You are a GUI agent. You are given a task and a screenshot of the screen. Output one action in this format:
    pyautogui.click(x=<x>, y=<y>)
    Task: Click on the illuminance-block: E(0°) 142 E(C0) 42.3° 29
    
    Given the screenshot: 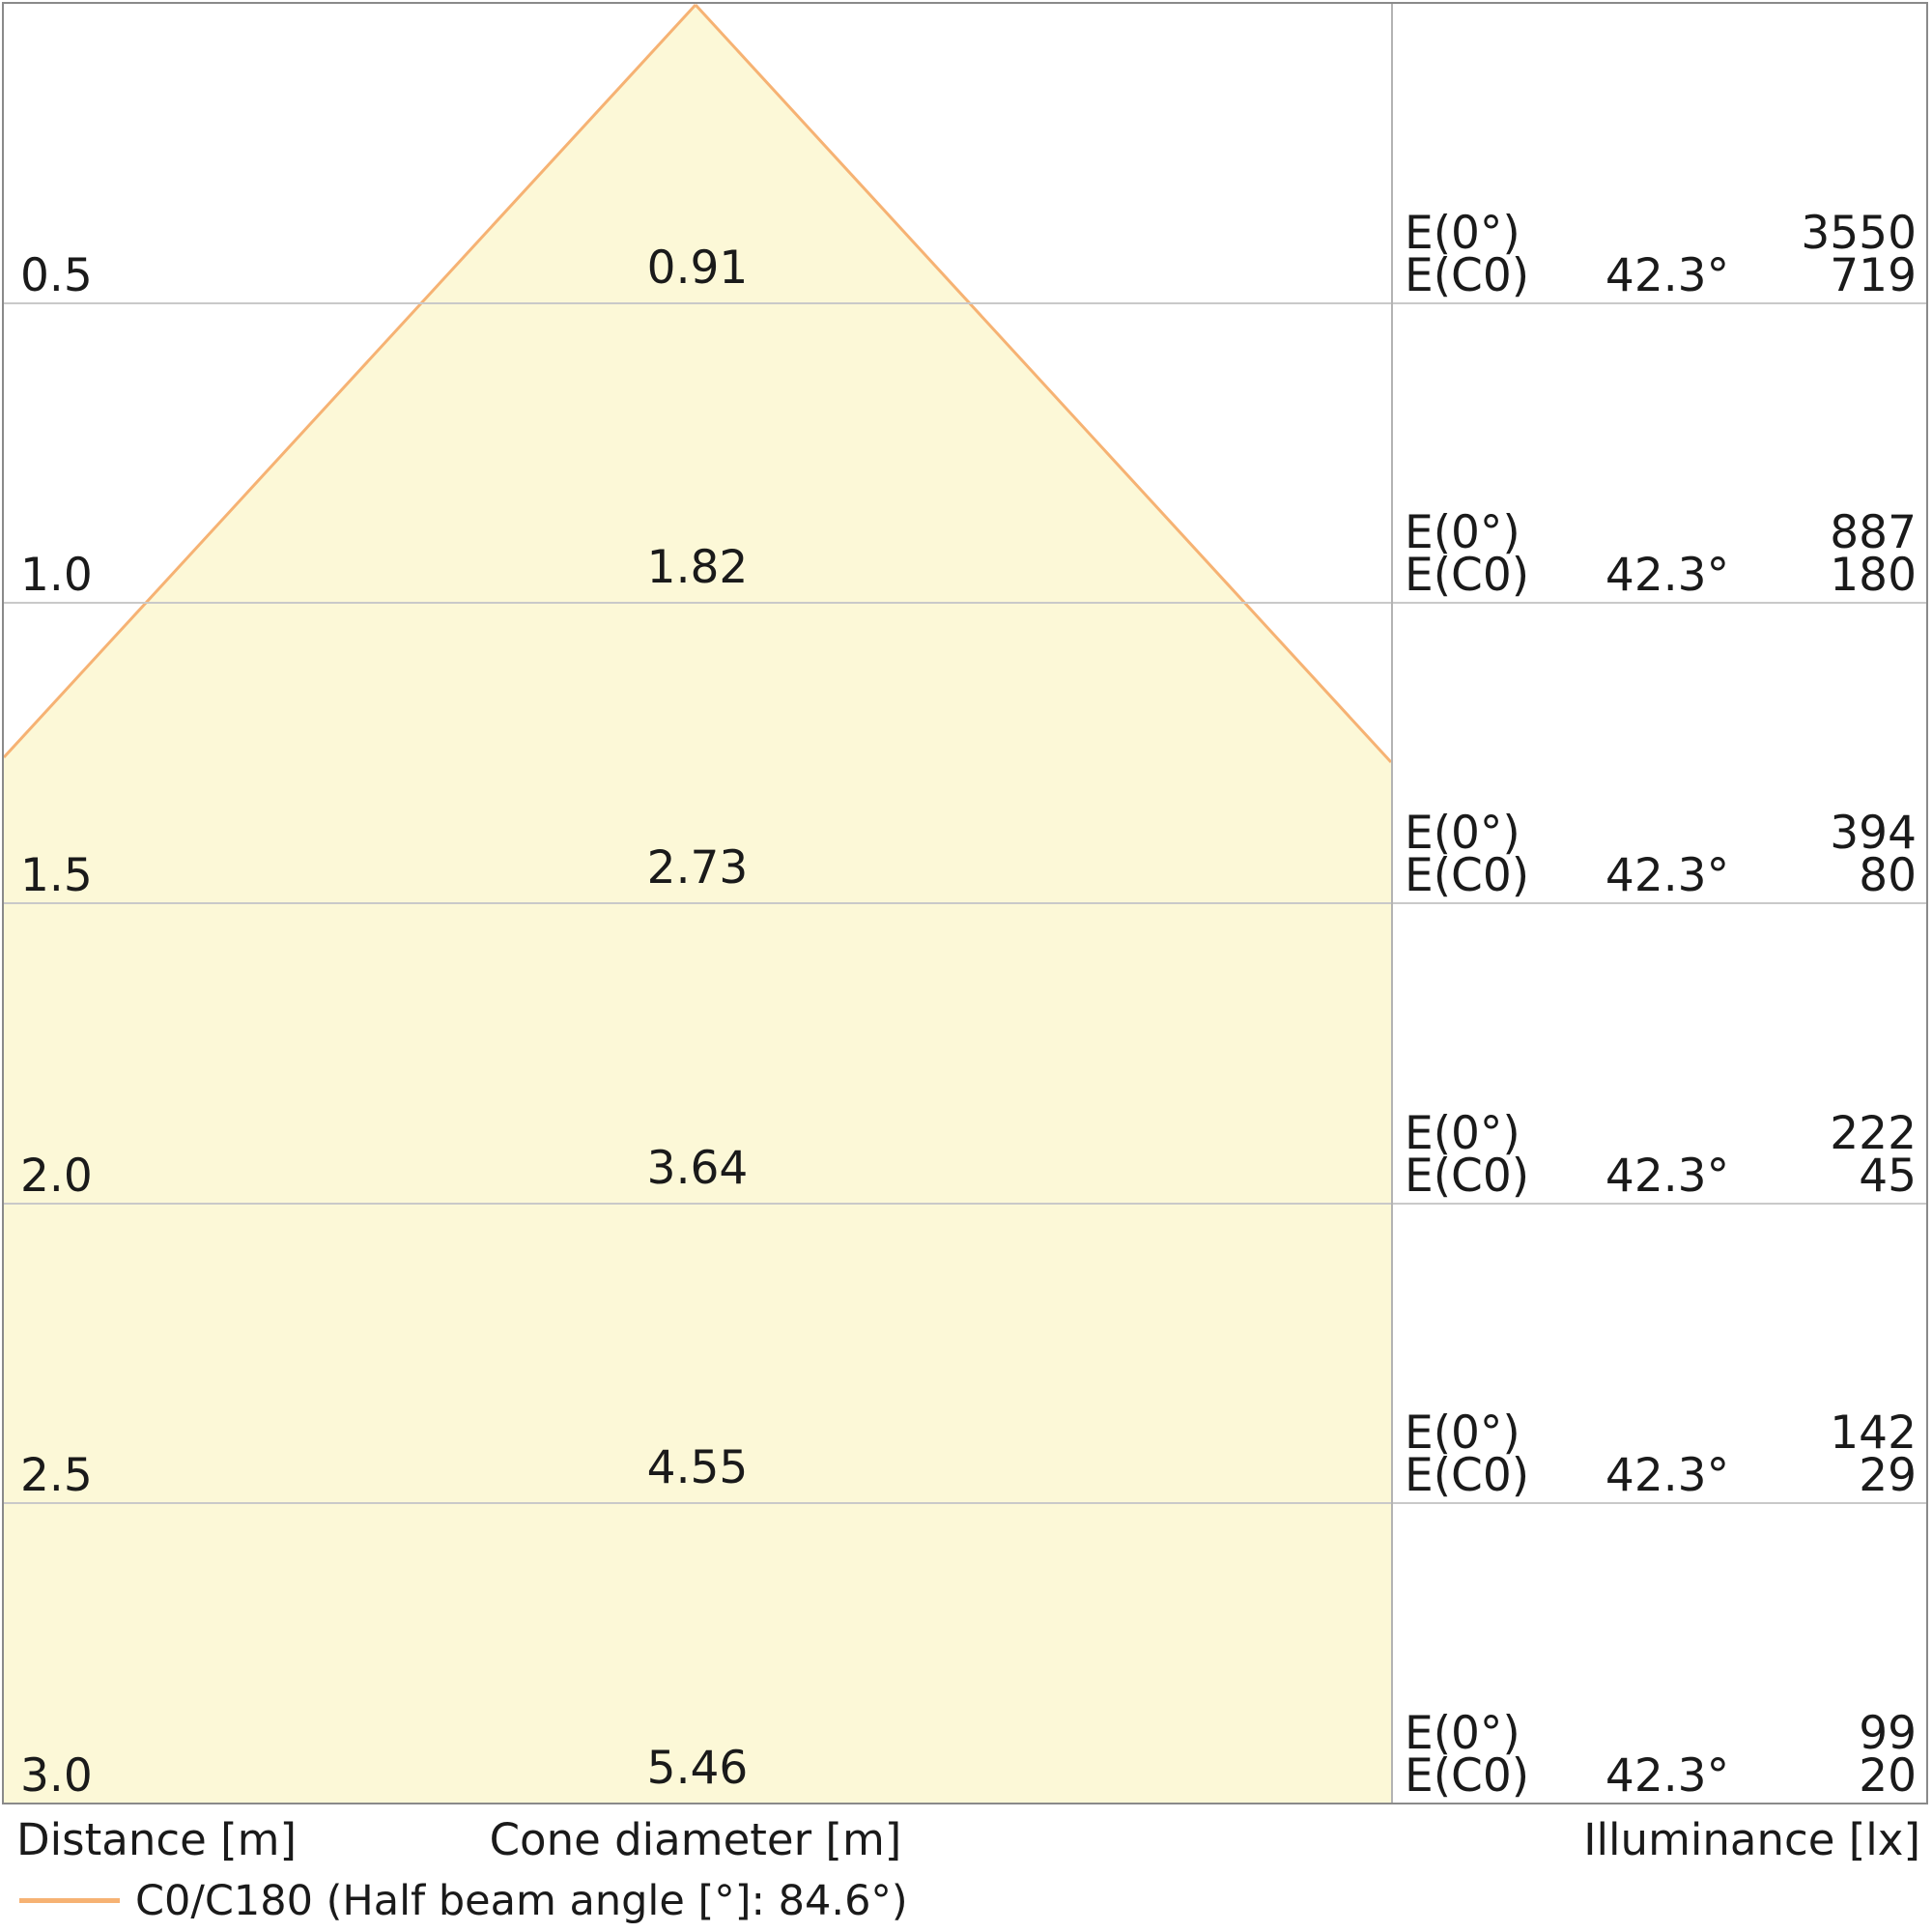 What is the action you would take?
    pyautogui.click(x=1661, y=1454)
    